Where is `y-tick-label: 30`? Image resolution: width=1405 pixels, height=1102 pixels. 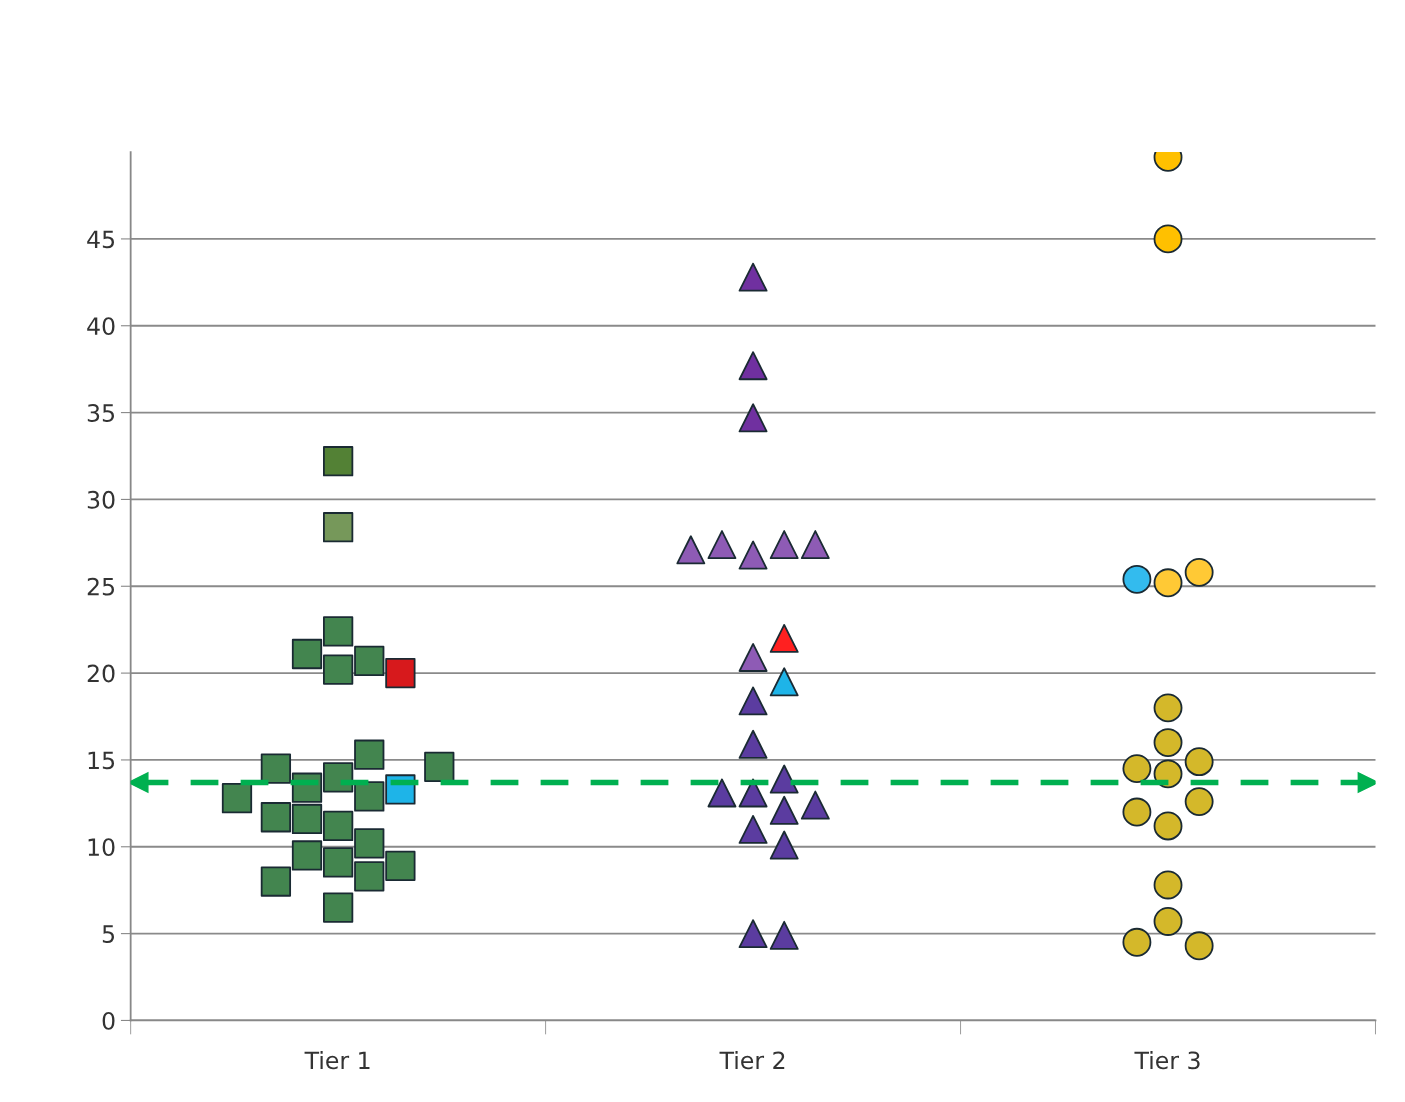
y-tick-label: 30 is located at coordinates (101, 499).